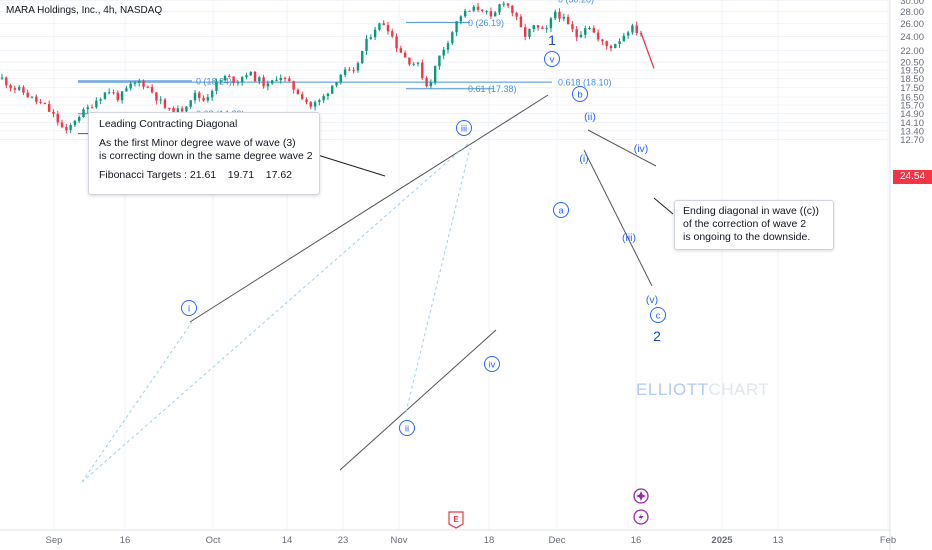 Image resolution: width=932 pixels, height=550 pixels. I want to click on note-line: Ending diagonal in wave ((c)), so click(751, 211).